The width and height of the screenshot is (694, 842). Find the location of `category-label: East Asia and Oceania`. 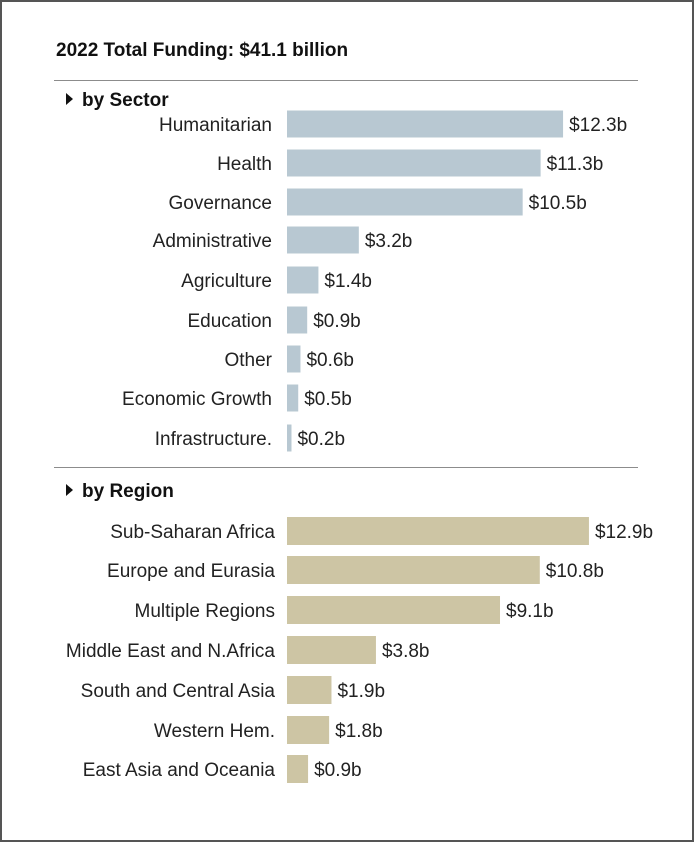

category-label: East Asia and Oceania is located at coordinates (179, 770).